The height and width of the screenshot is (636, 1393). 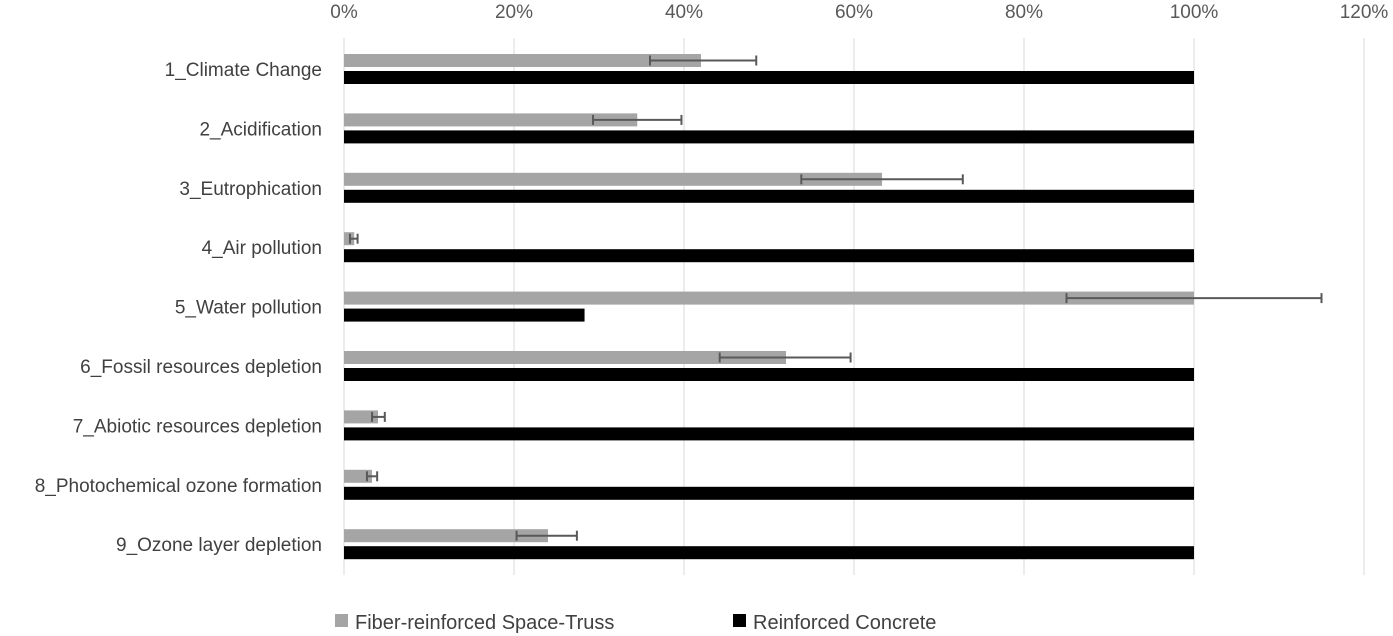 I want to click on x-tick-label: 60%, so click(x=854, y=12).